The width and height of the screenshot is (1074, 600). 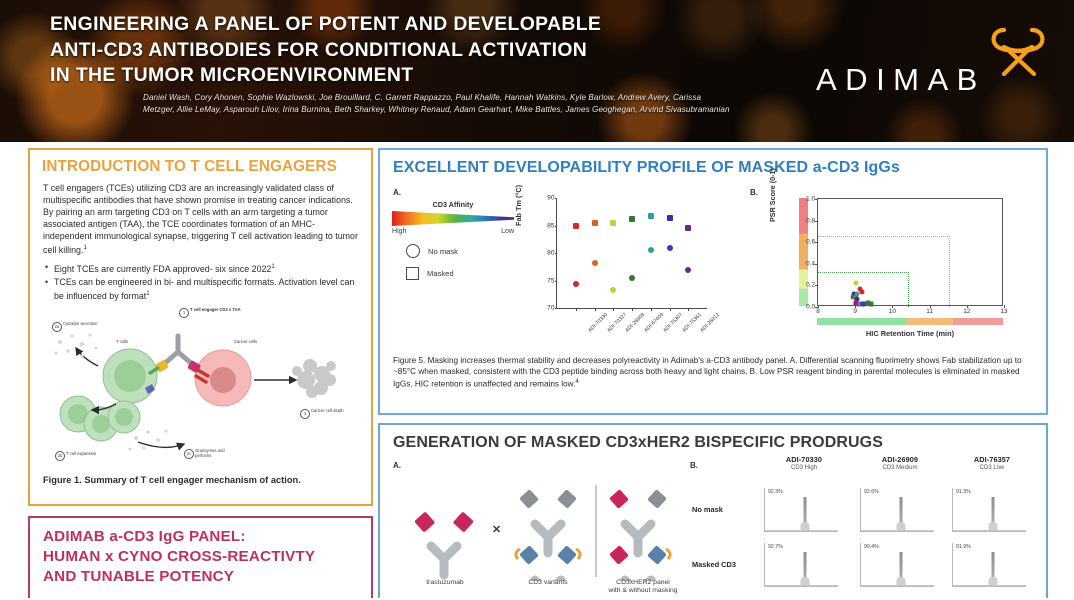 I want to click on flow-col-1-name: ADI-26909, so click(x=900, y=459).